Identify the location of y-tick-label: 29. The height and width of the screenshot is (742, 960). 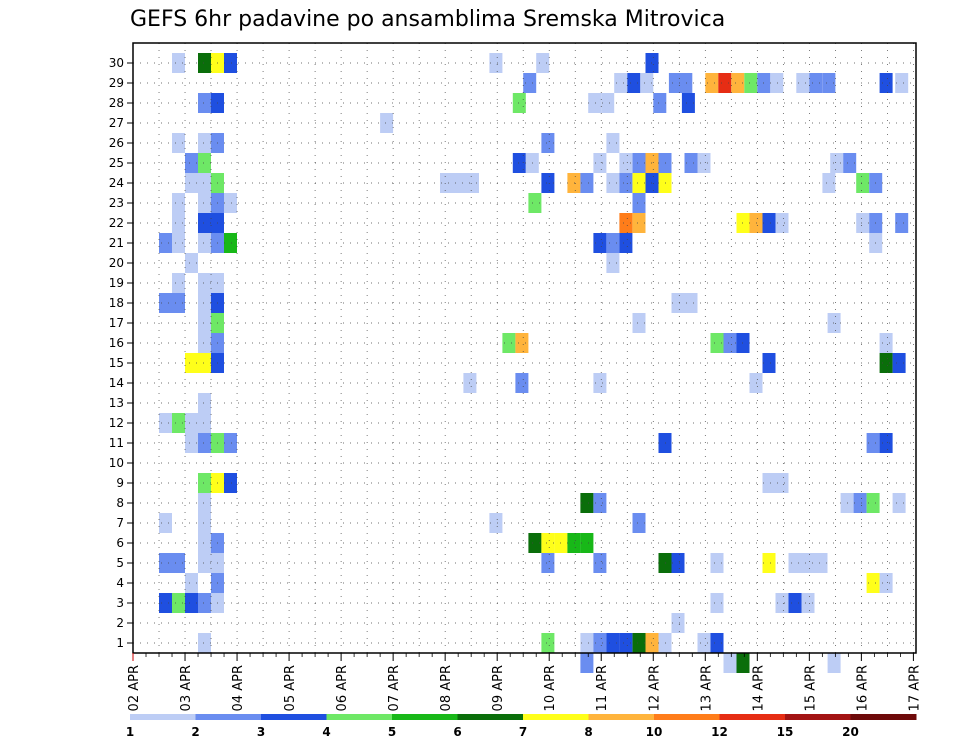
(116, 83).